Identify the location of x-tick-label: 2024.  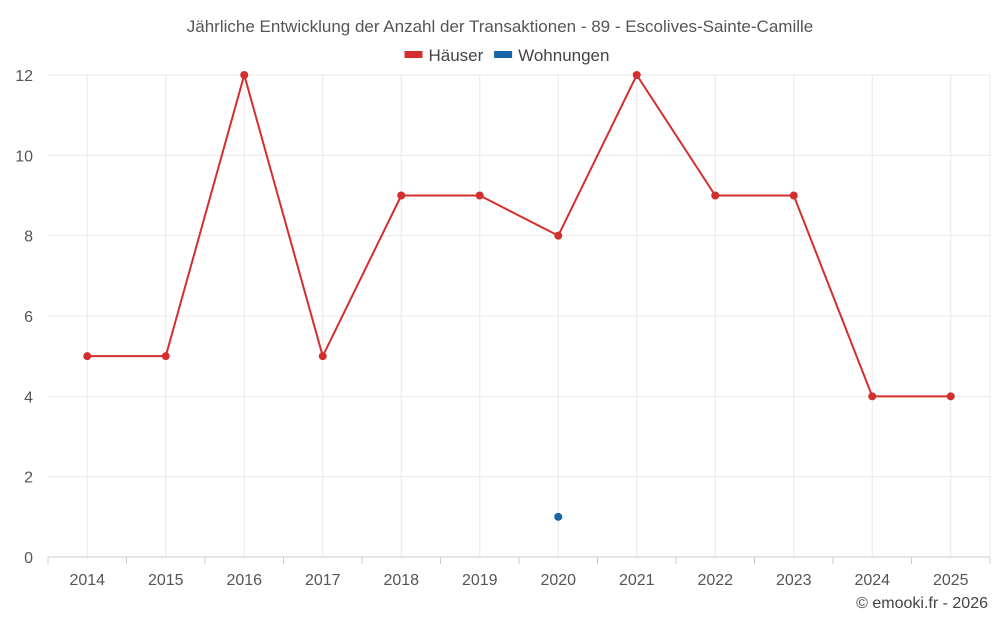
(872, 580).